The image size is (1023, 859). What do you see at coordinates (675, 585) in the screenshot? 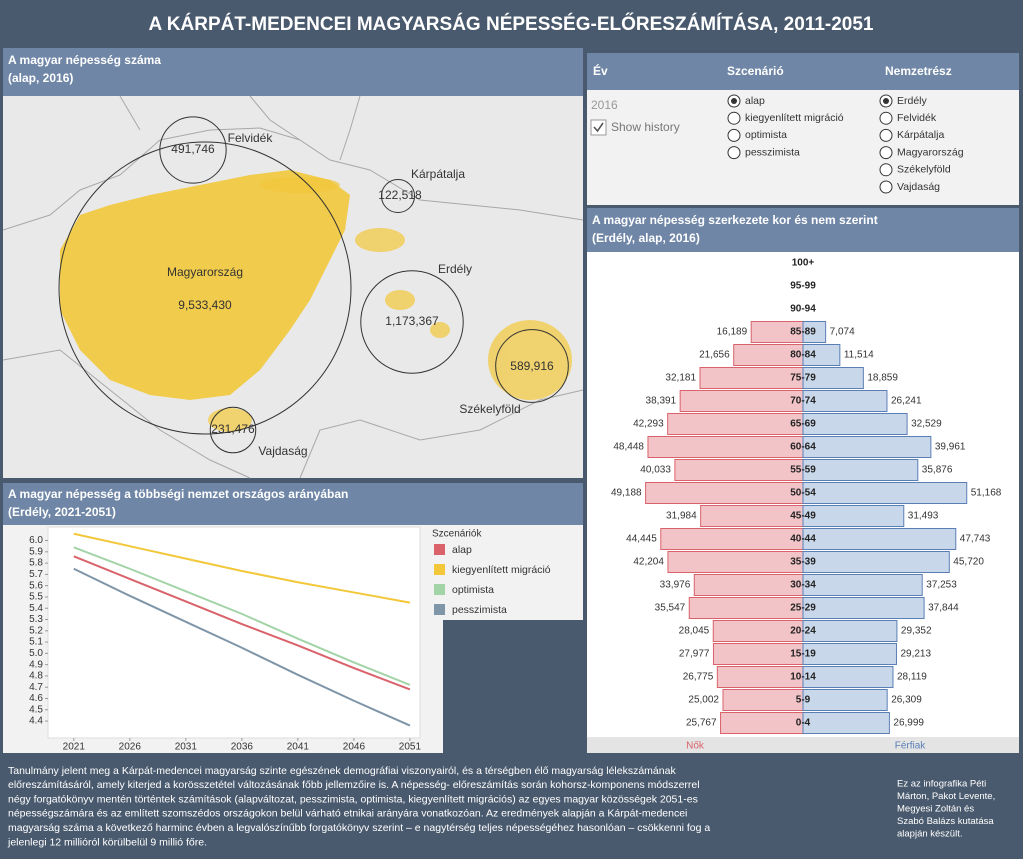
I see `value-label: 33,976` at bounding box center [675, 585].